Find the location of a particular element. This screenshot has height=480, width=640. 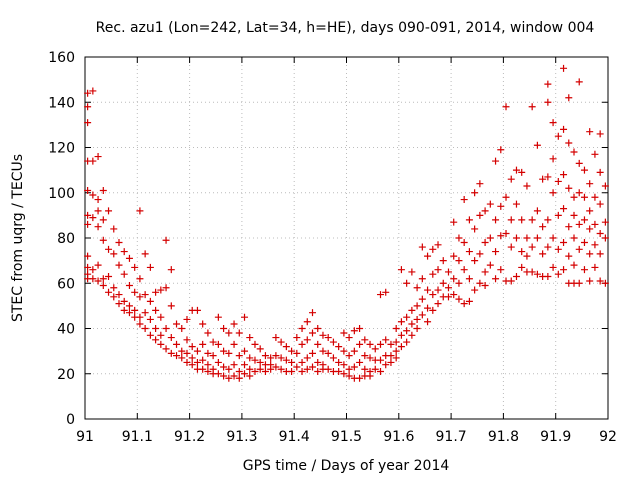

x-tick-label: 91.9 is located at coordinates (555, 437).